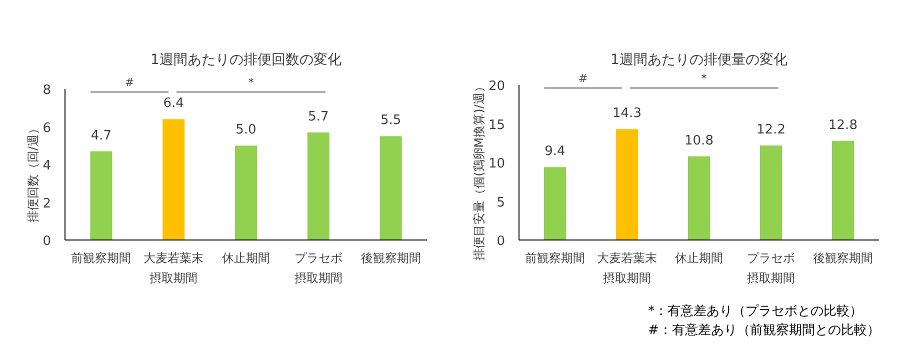 This screenshot has width=923, height=344. What do you see at coordinates (764, 330) in the screenshot?
I see `text: #：有意差あり（前観察期間との比較）` at bounding box center [764, 330].